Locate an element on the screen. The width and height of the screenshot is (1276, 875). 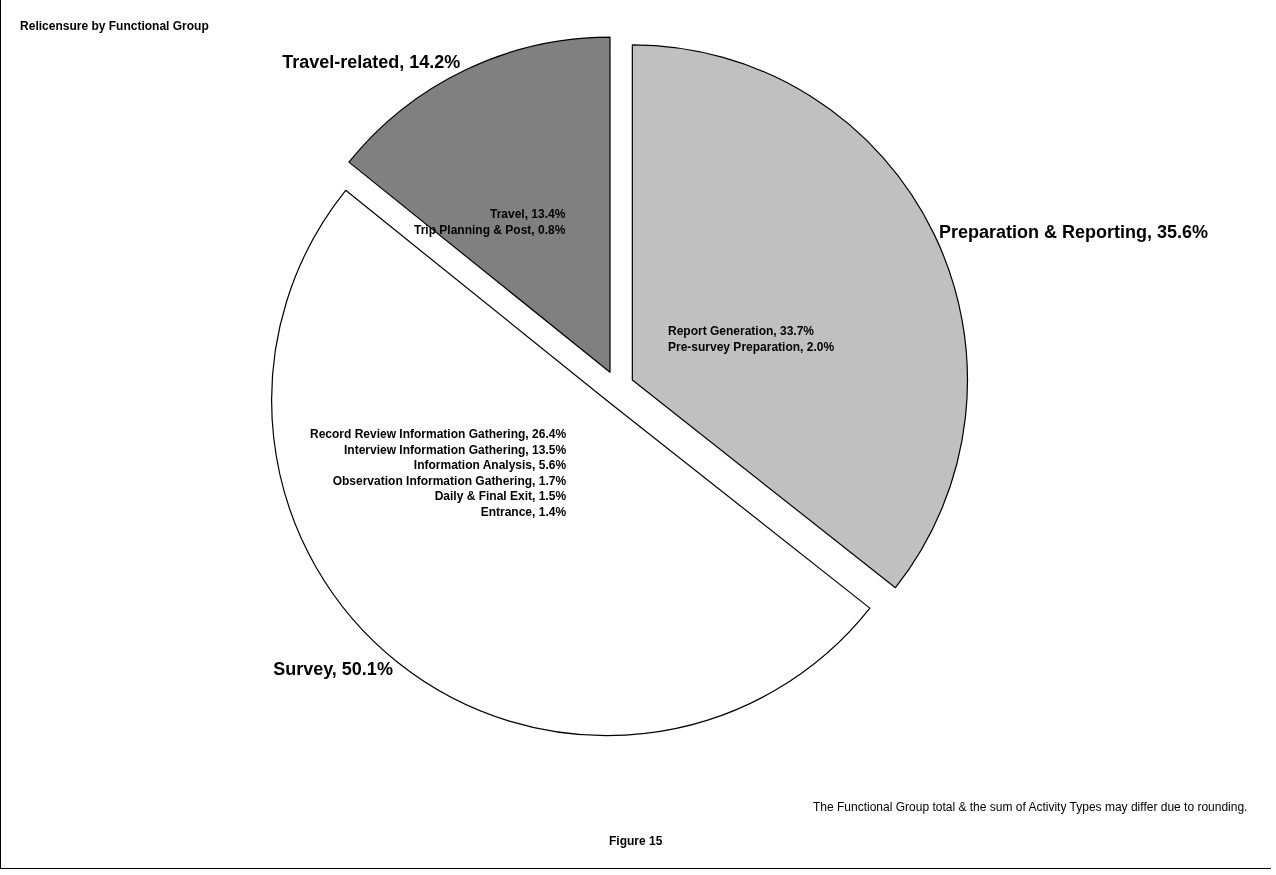
caption: Figure 15 is located at coordinates (636, 841).